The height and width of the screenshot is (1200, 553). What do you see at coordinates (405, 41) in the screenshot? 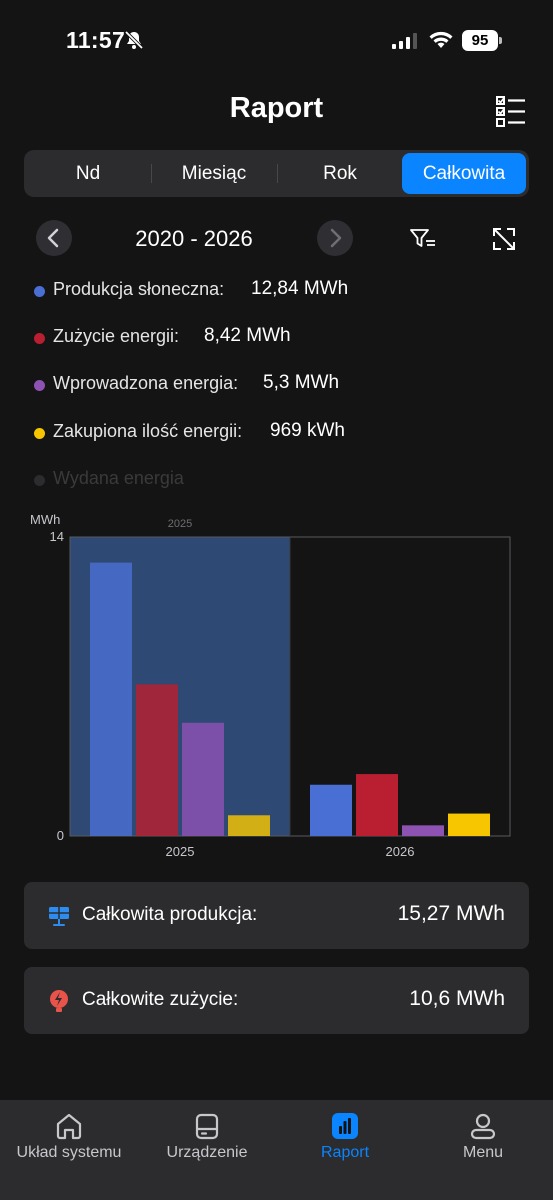
I see `cellular-signal-icon` at bounding box center [405, 41].